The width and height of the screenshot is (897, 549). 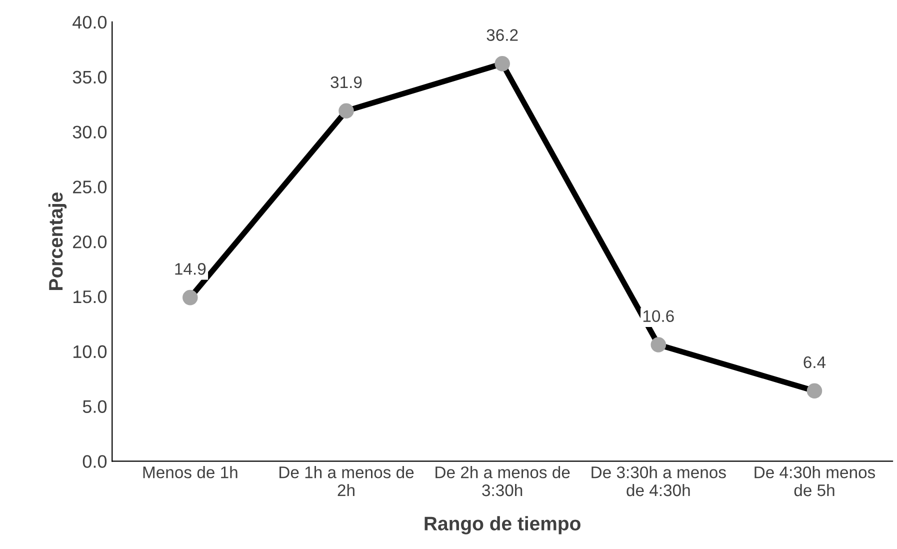 What do you see at coordinates (502, 525) in the screenshot?
I see `x-axis-title: Rango de tiempo` at bounding box center [502, 525].